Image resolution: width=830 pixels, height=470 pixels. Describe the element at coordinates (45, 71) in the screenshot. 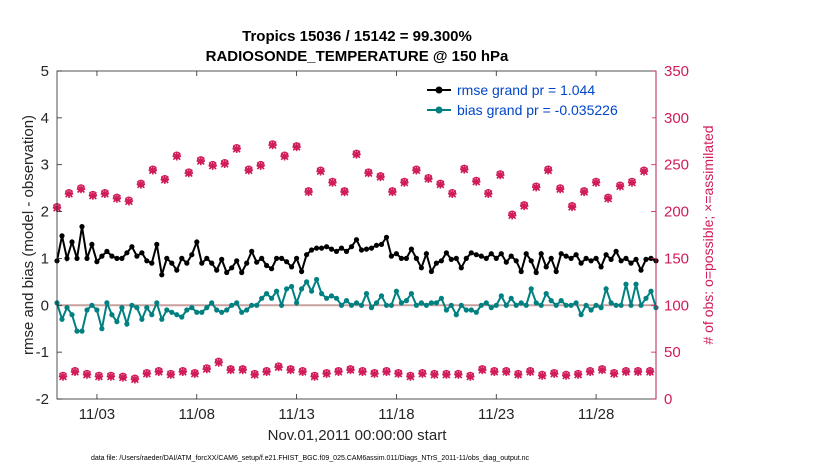

I see `y-tick-label-left: 5` at that location.